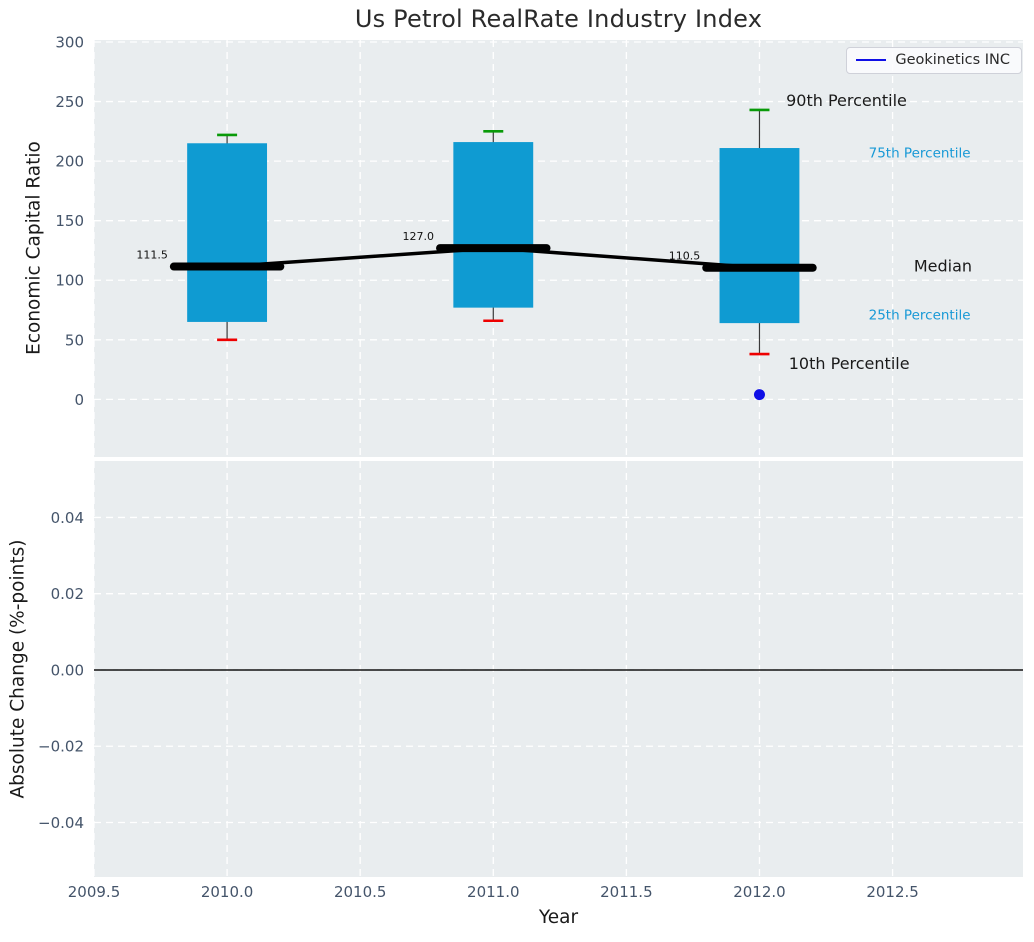  What do you see at coordinates (61, 823) in the screenshot?
I see `y-tick-label: −0.04` at bounding box center [61, 823].